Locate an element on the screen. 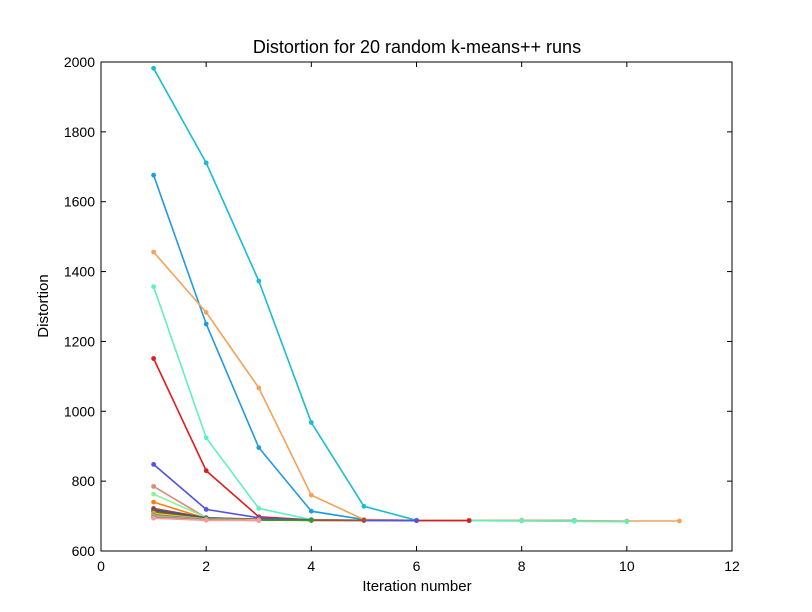  series-7-point is located at coordinates (154, 486).